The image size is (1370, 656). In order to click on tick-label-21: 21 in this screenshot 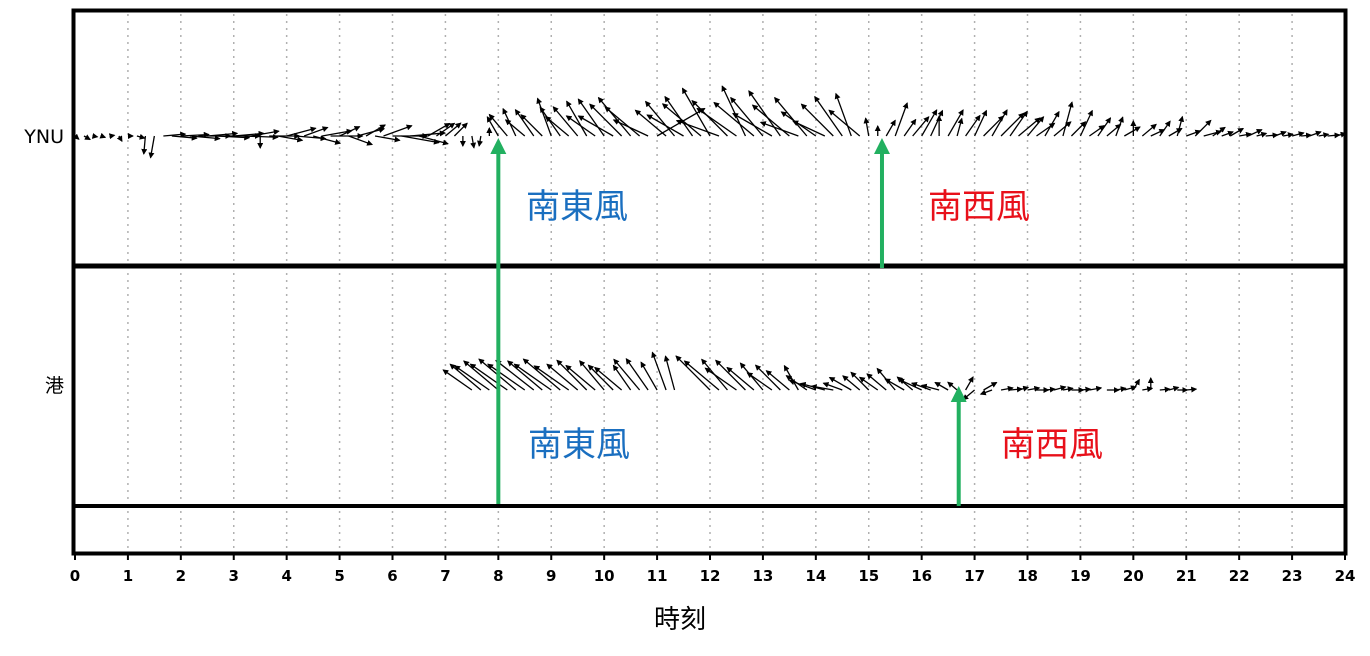, I will do `click(1186, 576)`.